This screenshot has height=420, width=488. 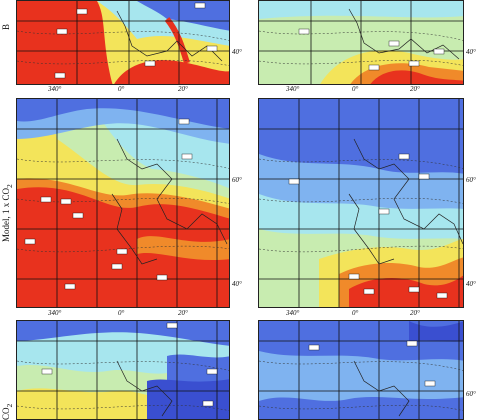 I want to click on map-panel-bottom-left, so click(x=123, y=370).